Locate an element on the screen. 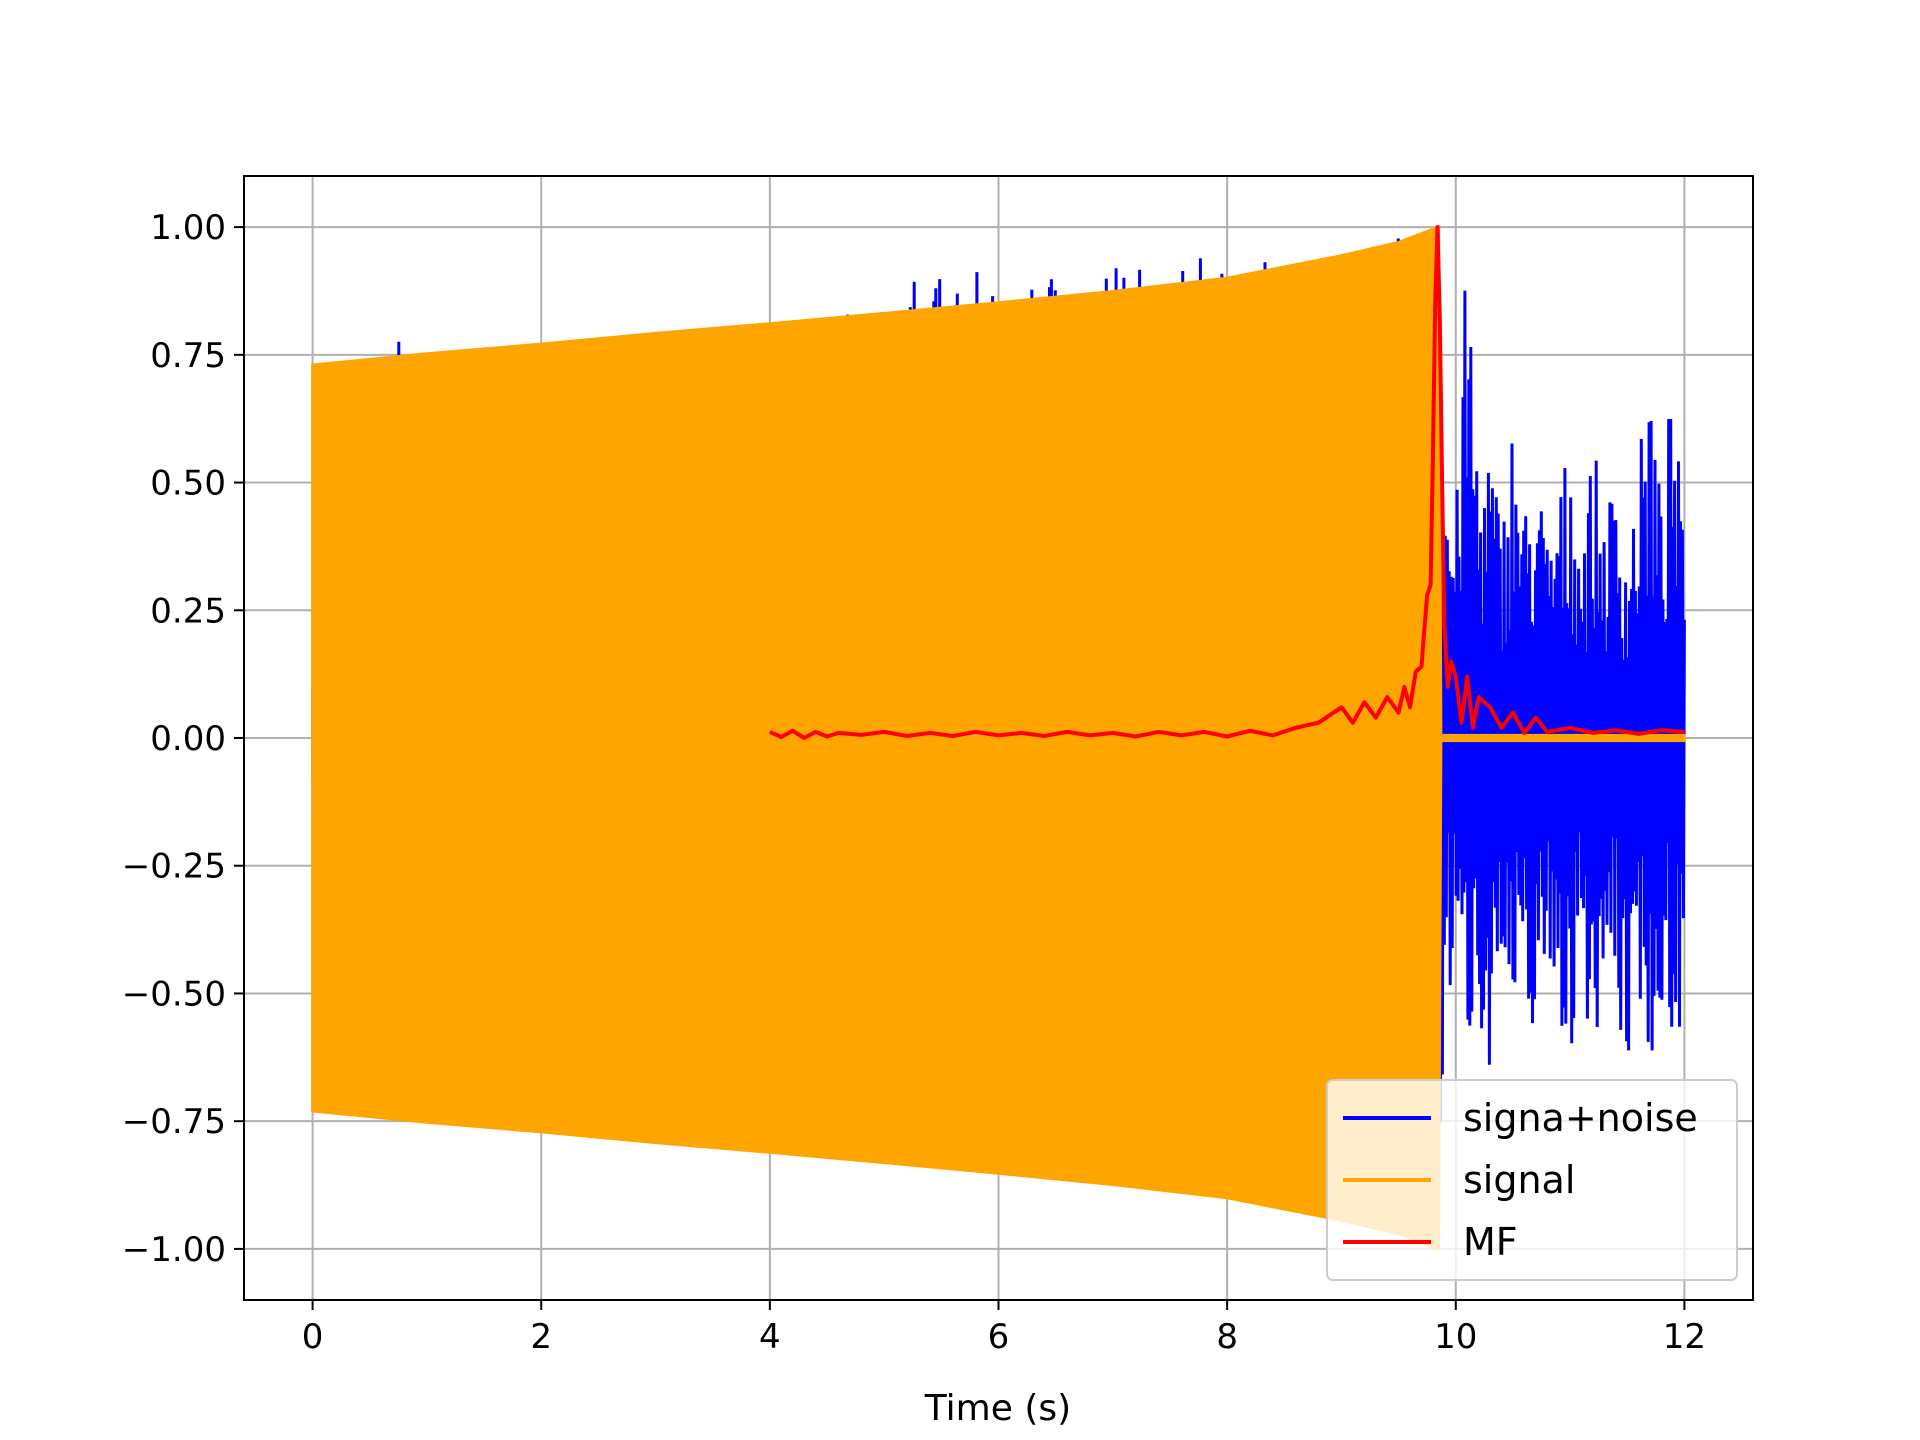  legend-box is located at coordinates (1532, 1180).